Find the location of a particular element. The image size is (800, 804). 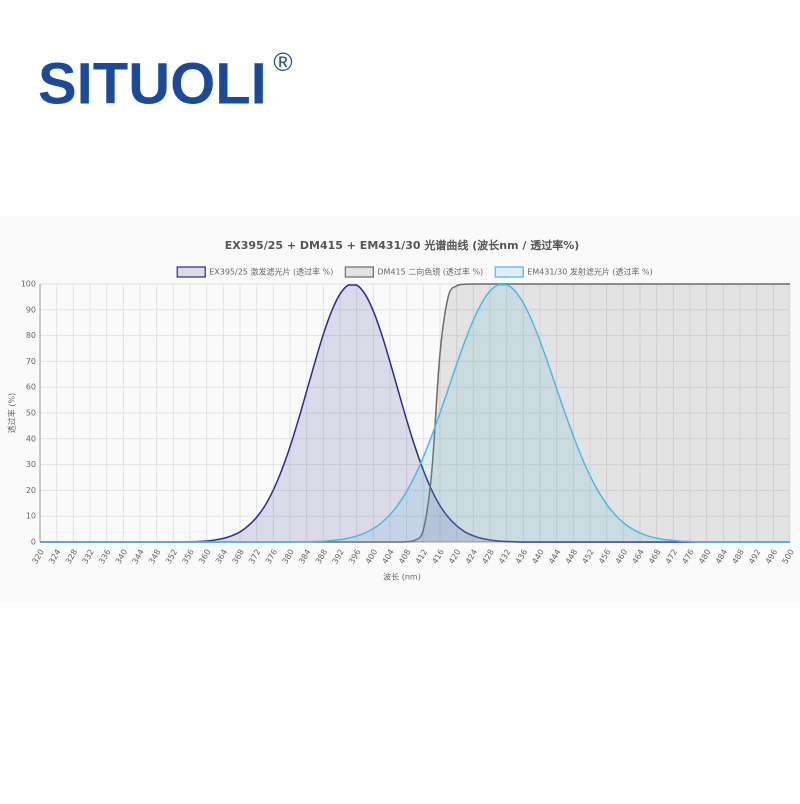

y-tick-label: 40 is located at coordinates (31, 438).